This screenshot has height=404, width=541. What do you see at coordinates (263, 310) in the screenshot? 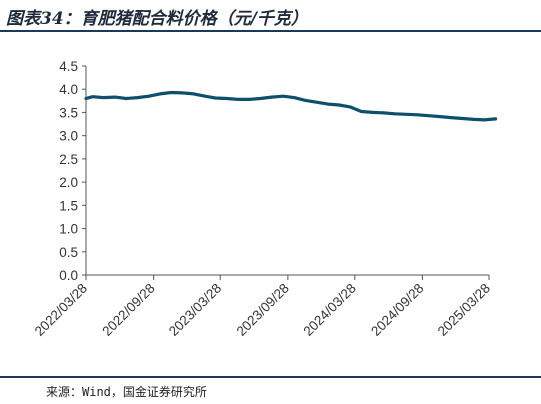
I see `x-tick-label: 2023/09/28` at bounding box center [263, 310].